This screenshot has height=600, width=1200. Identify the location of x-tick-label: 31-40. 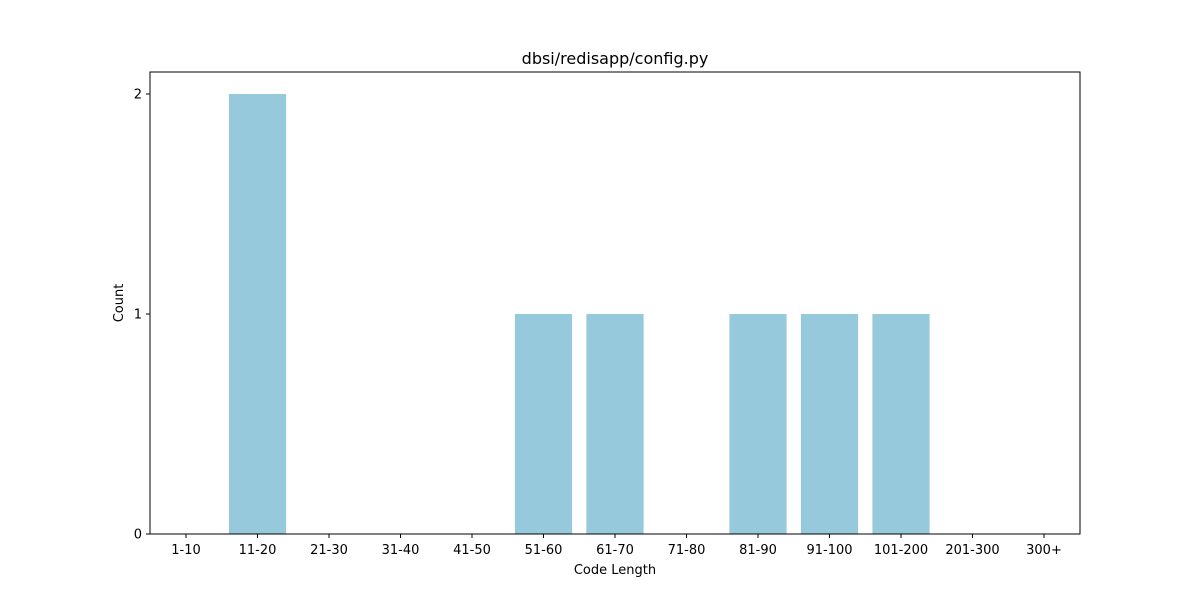
(401, 550).